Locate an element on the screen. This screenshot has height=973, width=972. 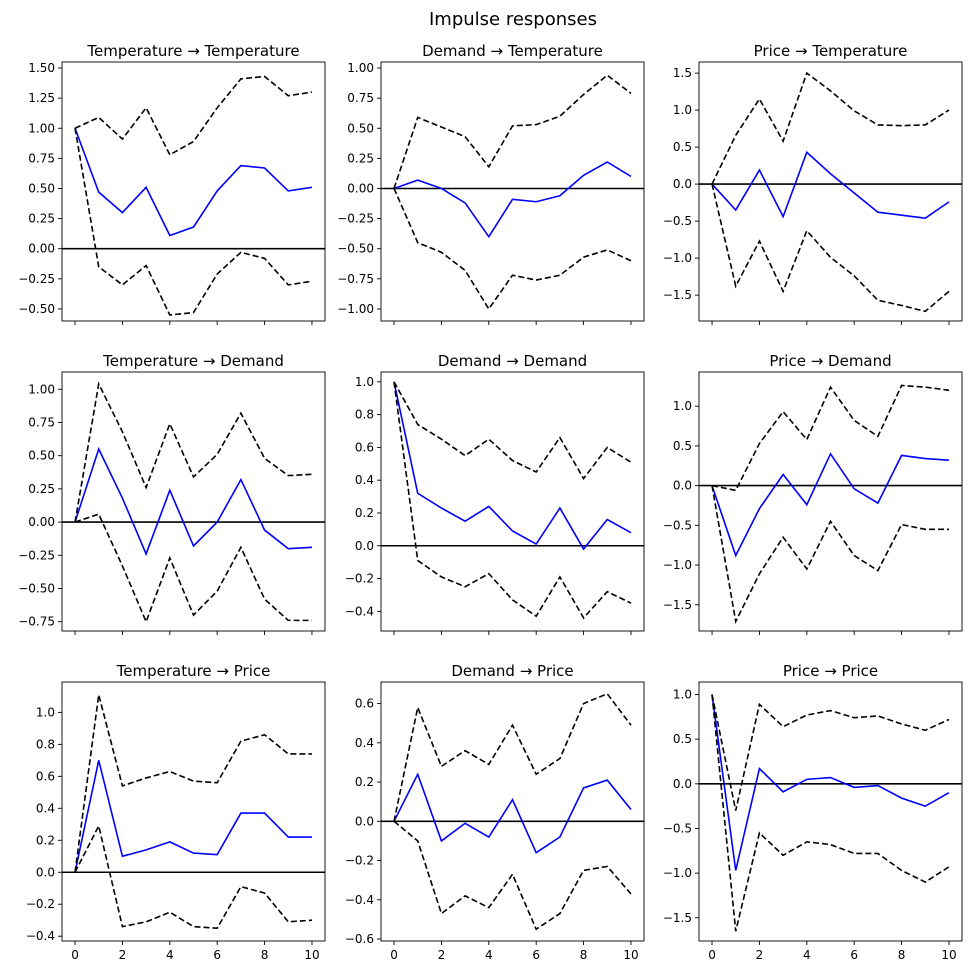
y-tick-label: −0.6 is located at coordinates (359, 939).